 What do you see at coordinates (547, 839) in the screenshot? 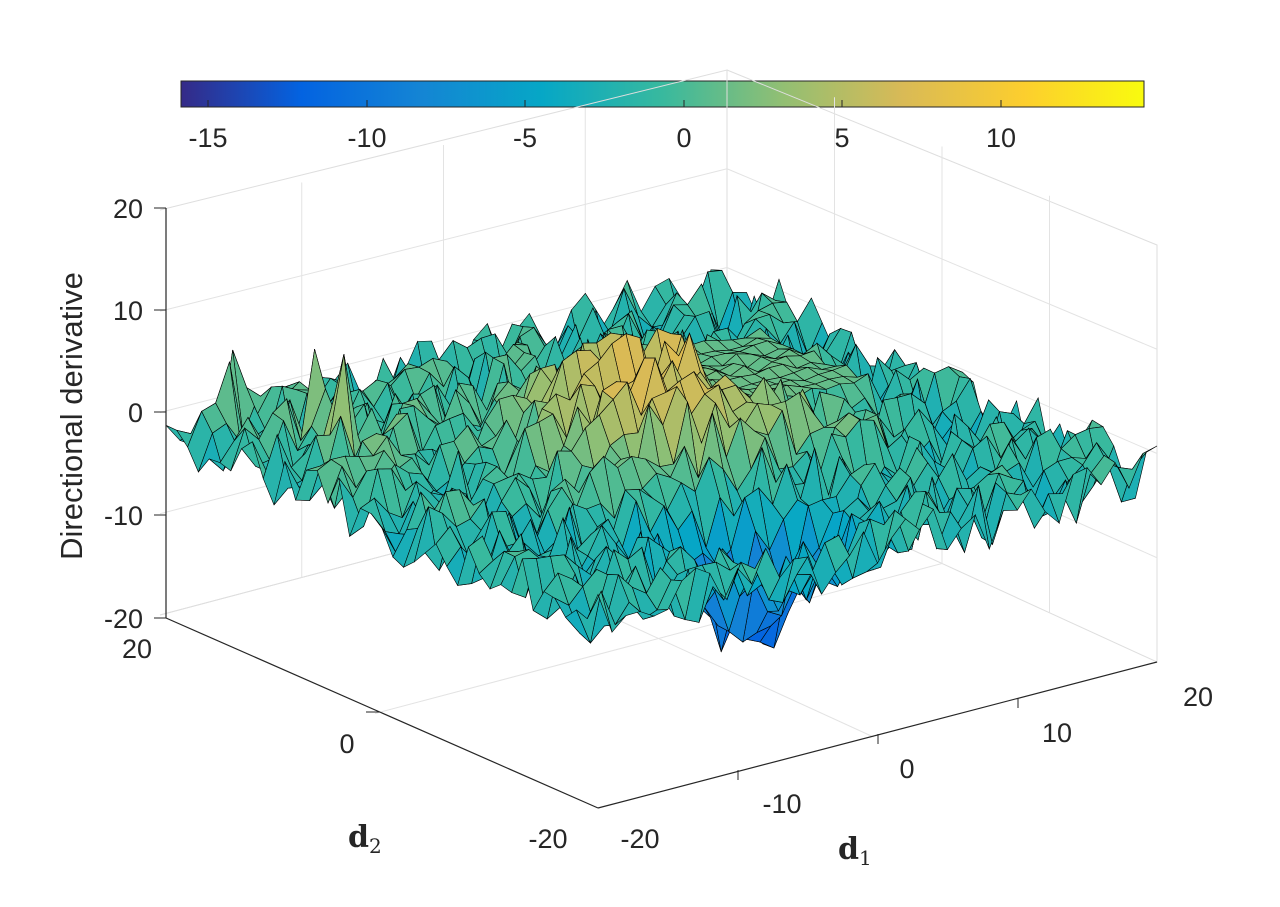
I see `d2-tick-label: -20` at bounding box center [547, 839].